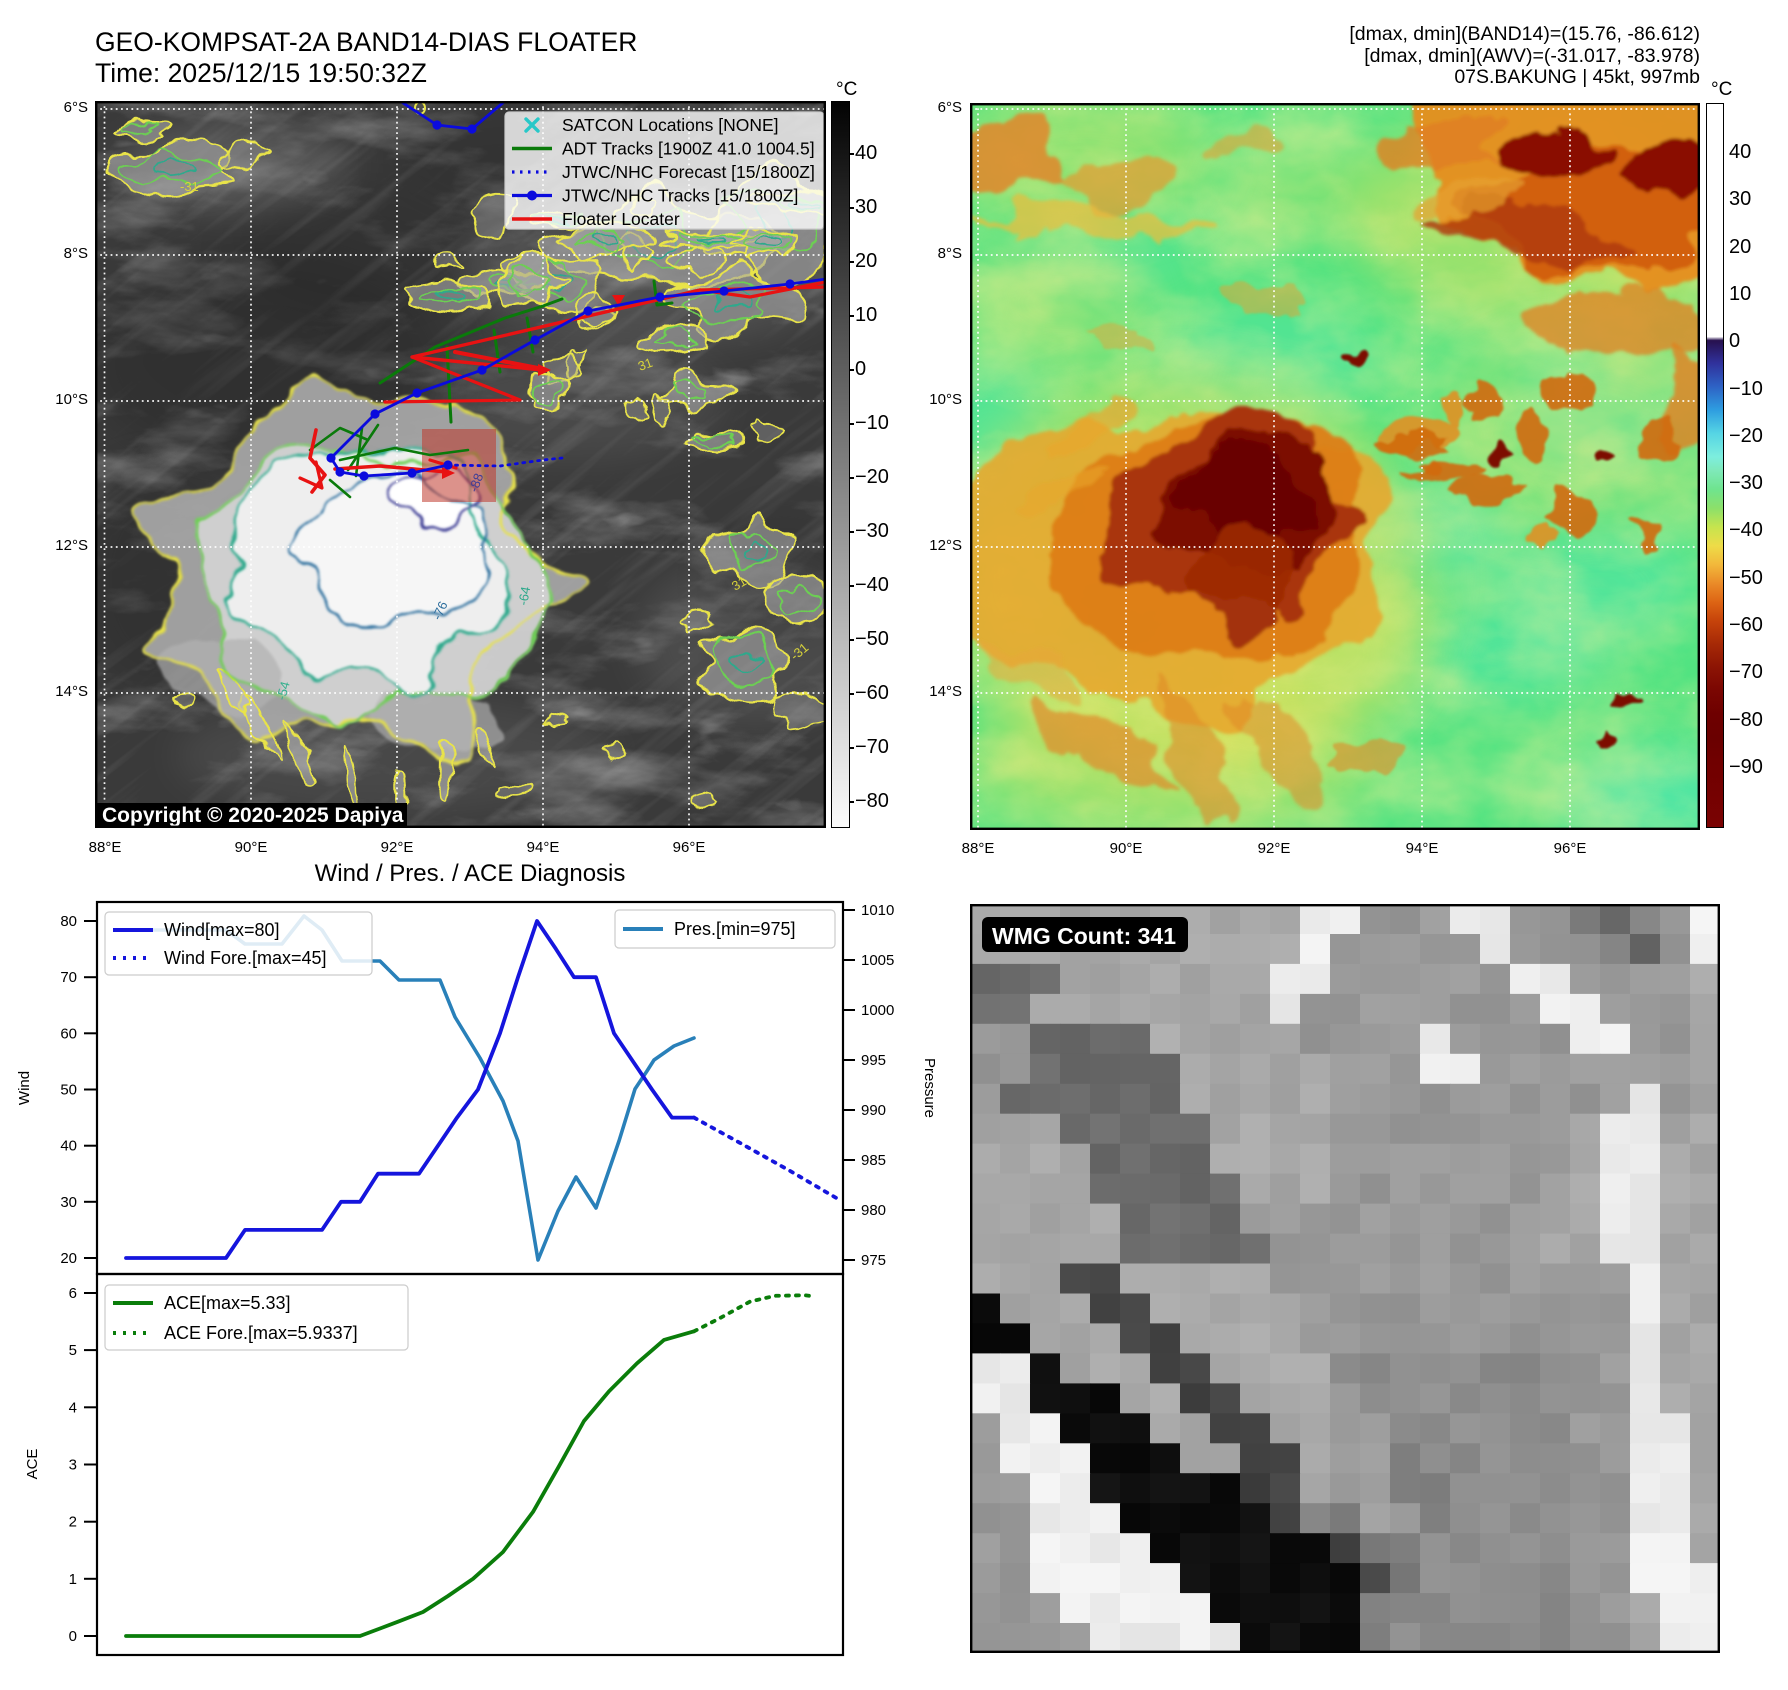 Image resolution: width=1788 pixels, height=1690 pixels. I want to click on svg-text: ADT Tracks [1900Z 41.0 1004.5], so click(688, 149).